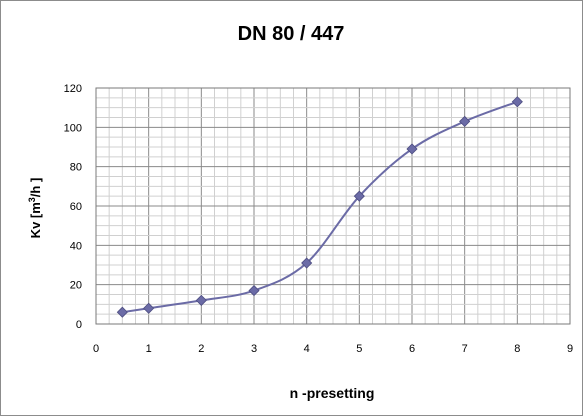 The image size is (583, 416). What do you see at coordinates (570, 349) in the screenshot?
I see `x-tick-label: 9` at bounding box center [570, 349].